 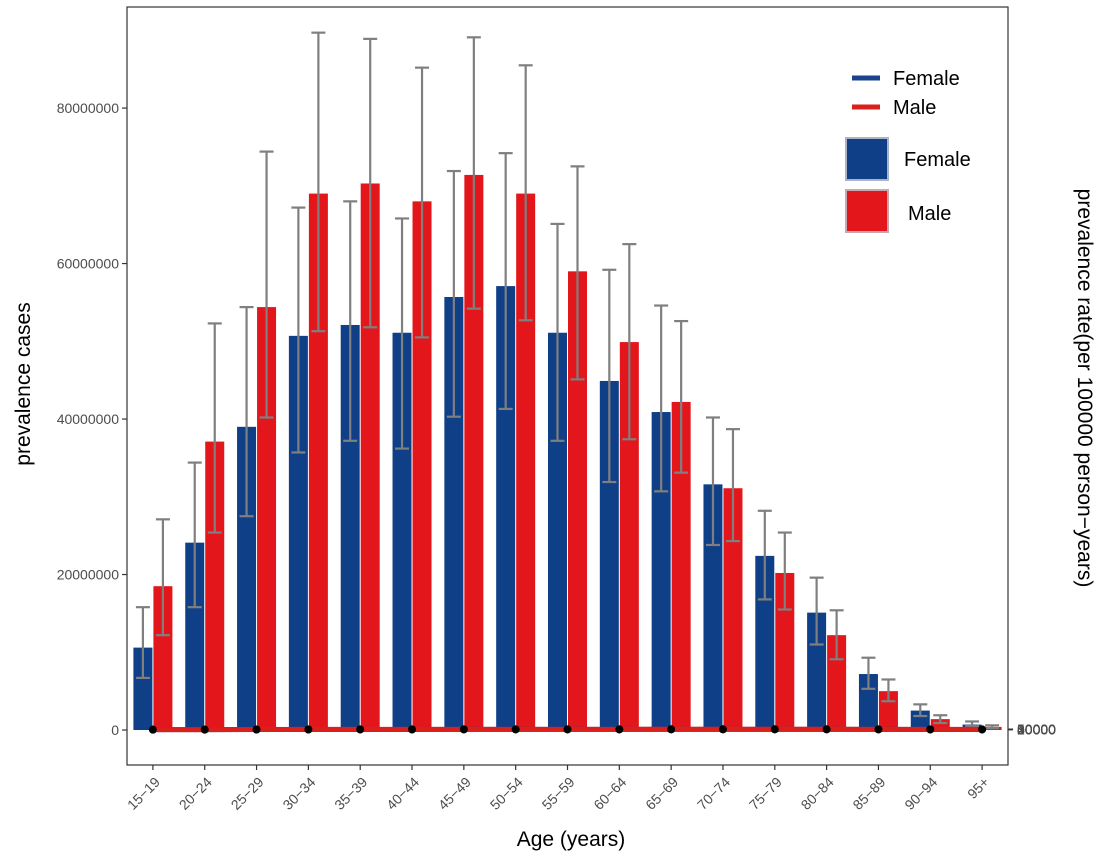 What do you see at coordinates (557, 793) in the screenshot?
I see `x-tick-label-55-59: 55−59` at bounding box center [557, 793].